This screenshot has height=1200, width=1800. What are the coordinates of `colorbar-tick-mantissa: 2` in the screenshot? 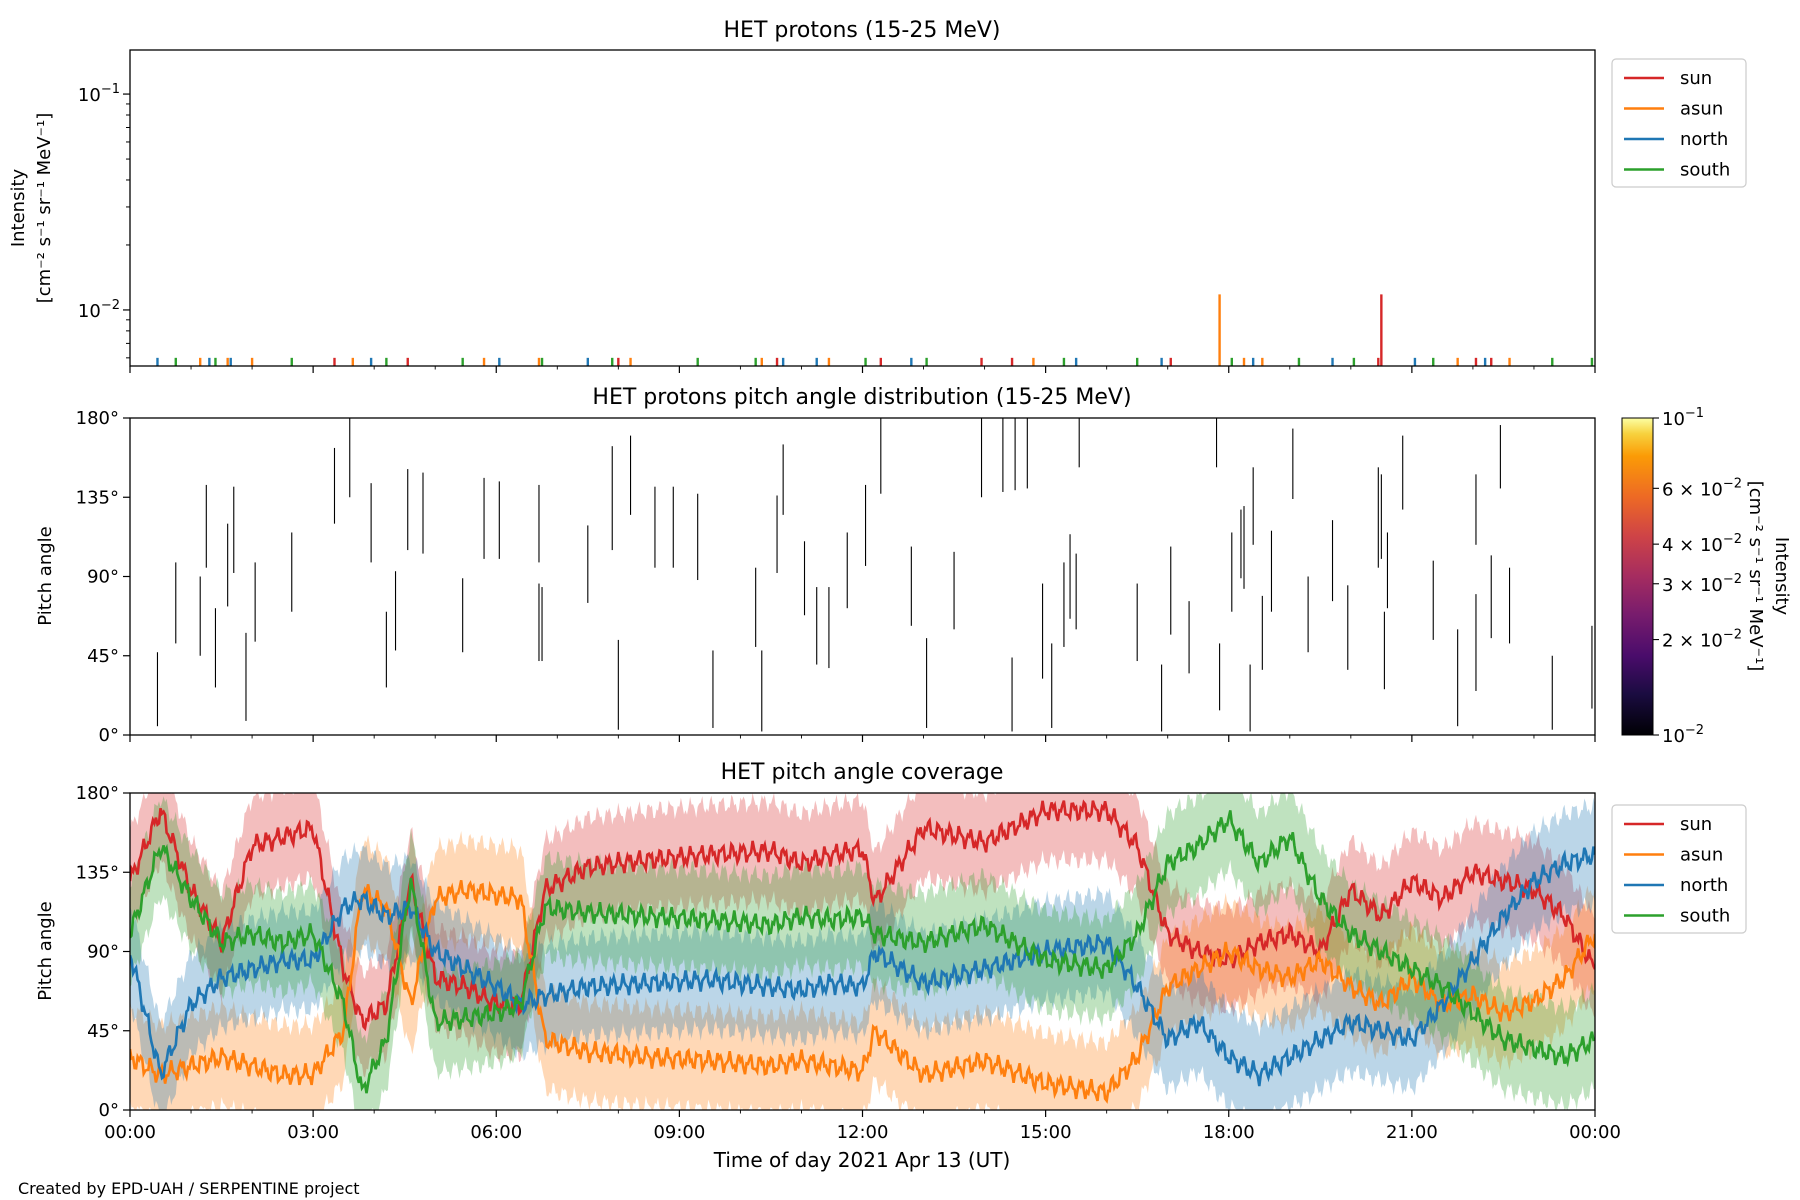 It's located at (1667, 641).